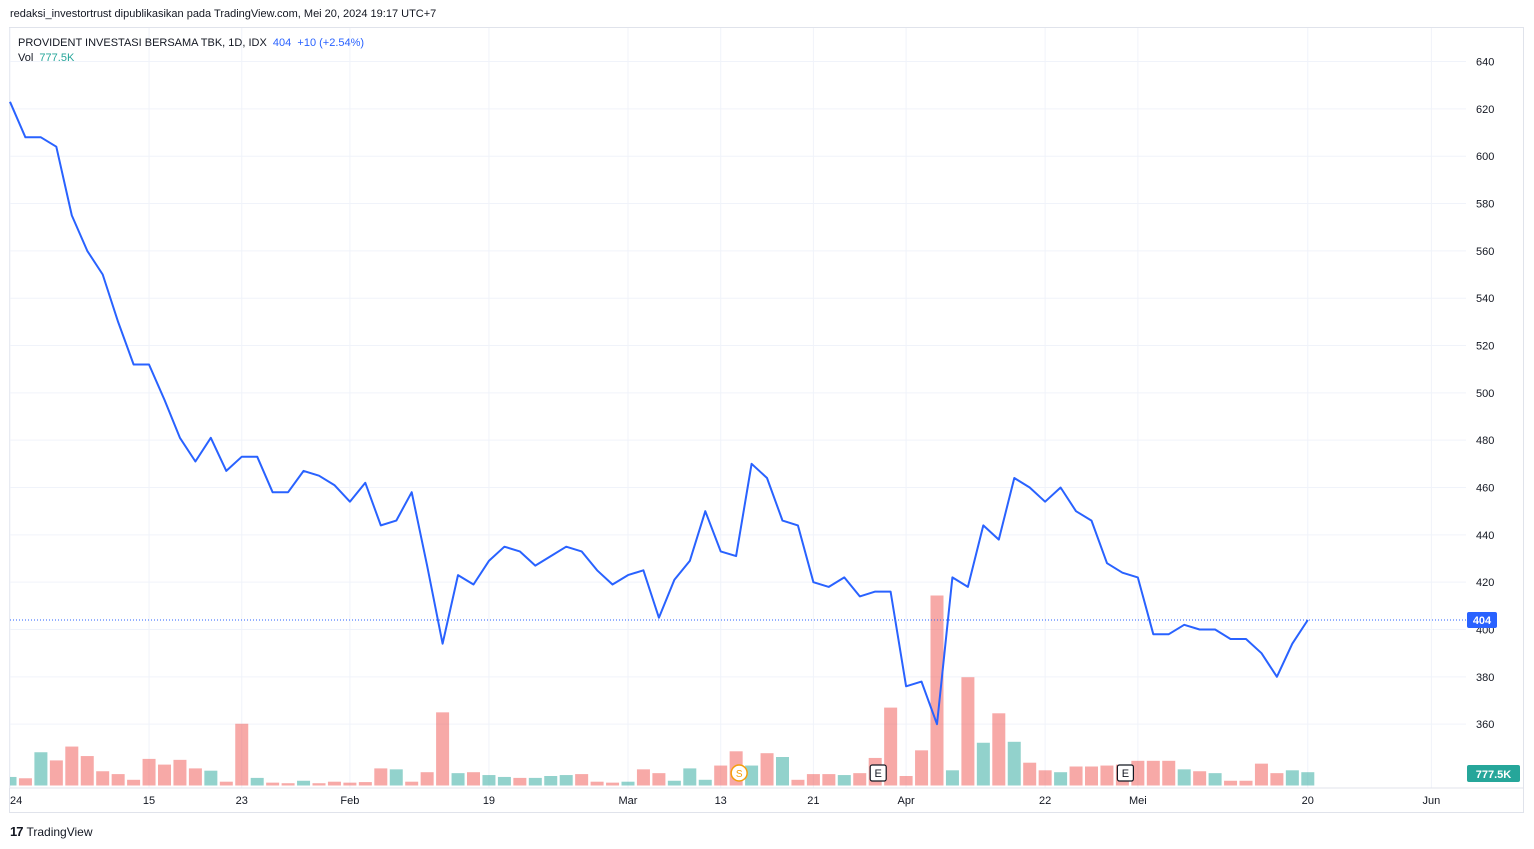 Image resolution: width=1534 pixels, height=849 pixels. Describe the element at coordinates (1485, 441) in the screenshot. I see `y-tick-label: 480` at that location.